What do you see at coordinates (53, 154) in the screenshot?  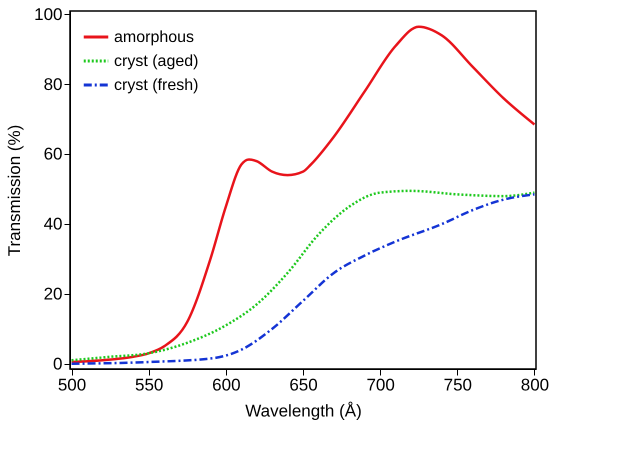 I see `y-tick-label: 60` at bounding box center [53, 154].